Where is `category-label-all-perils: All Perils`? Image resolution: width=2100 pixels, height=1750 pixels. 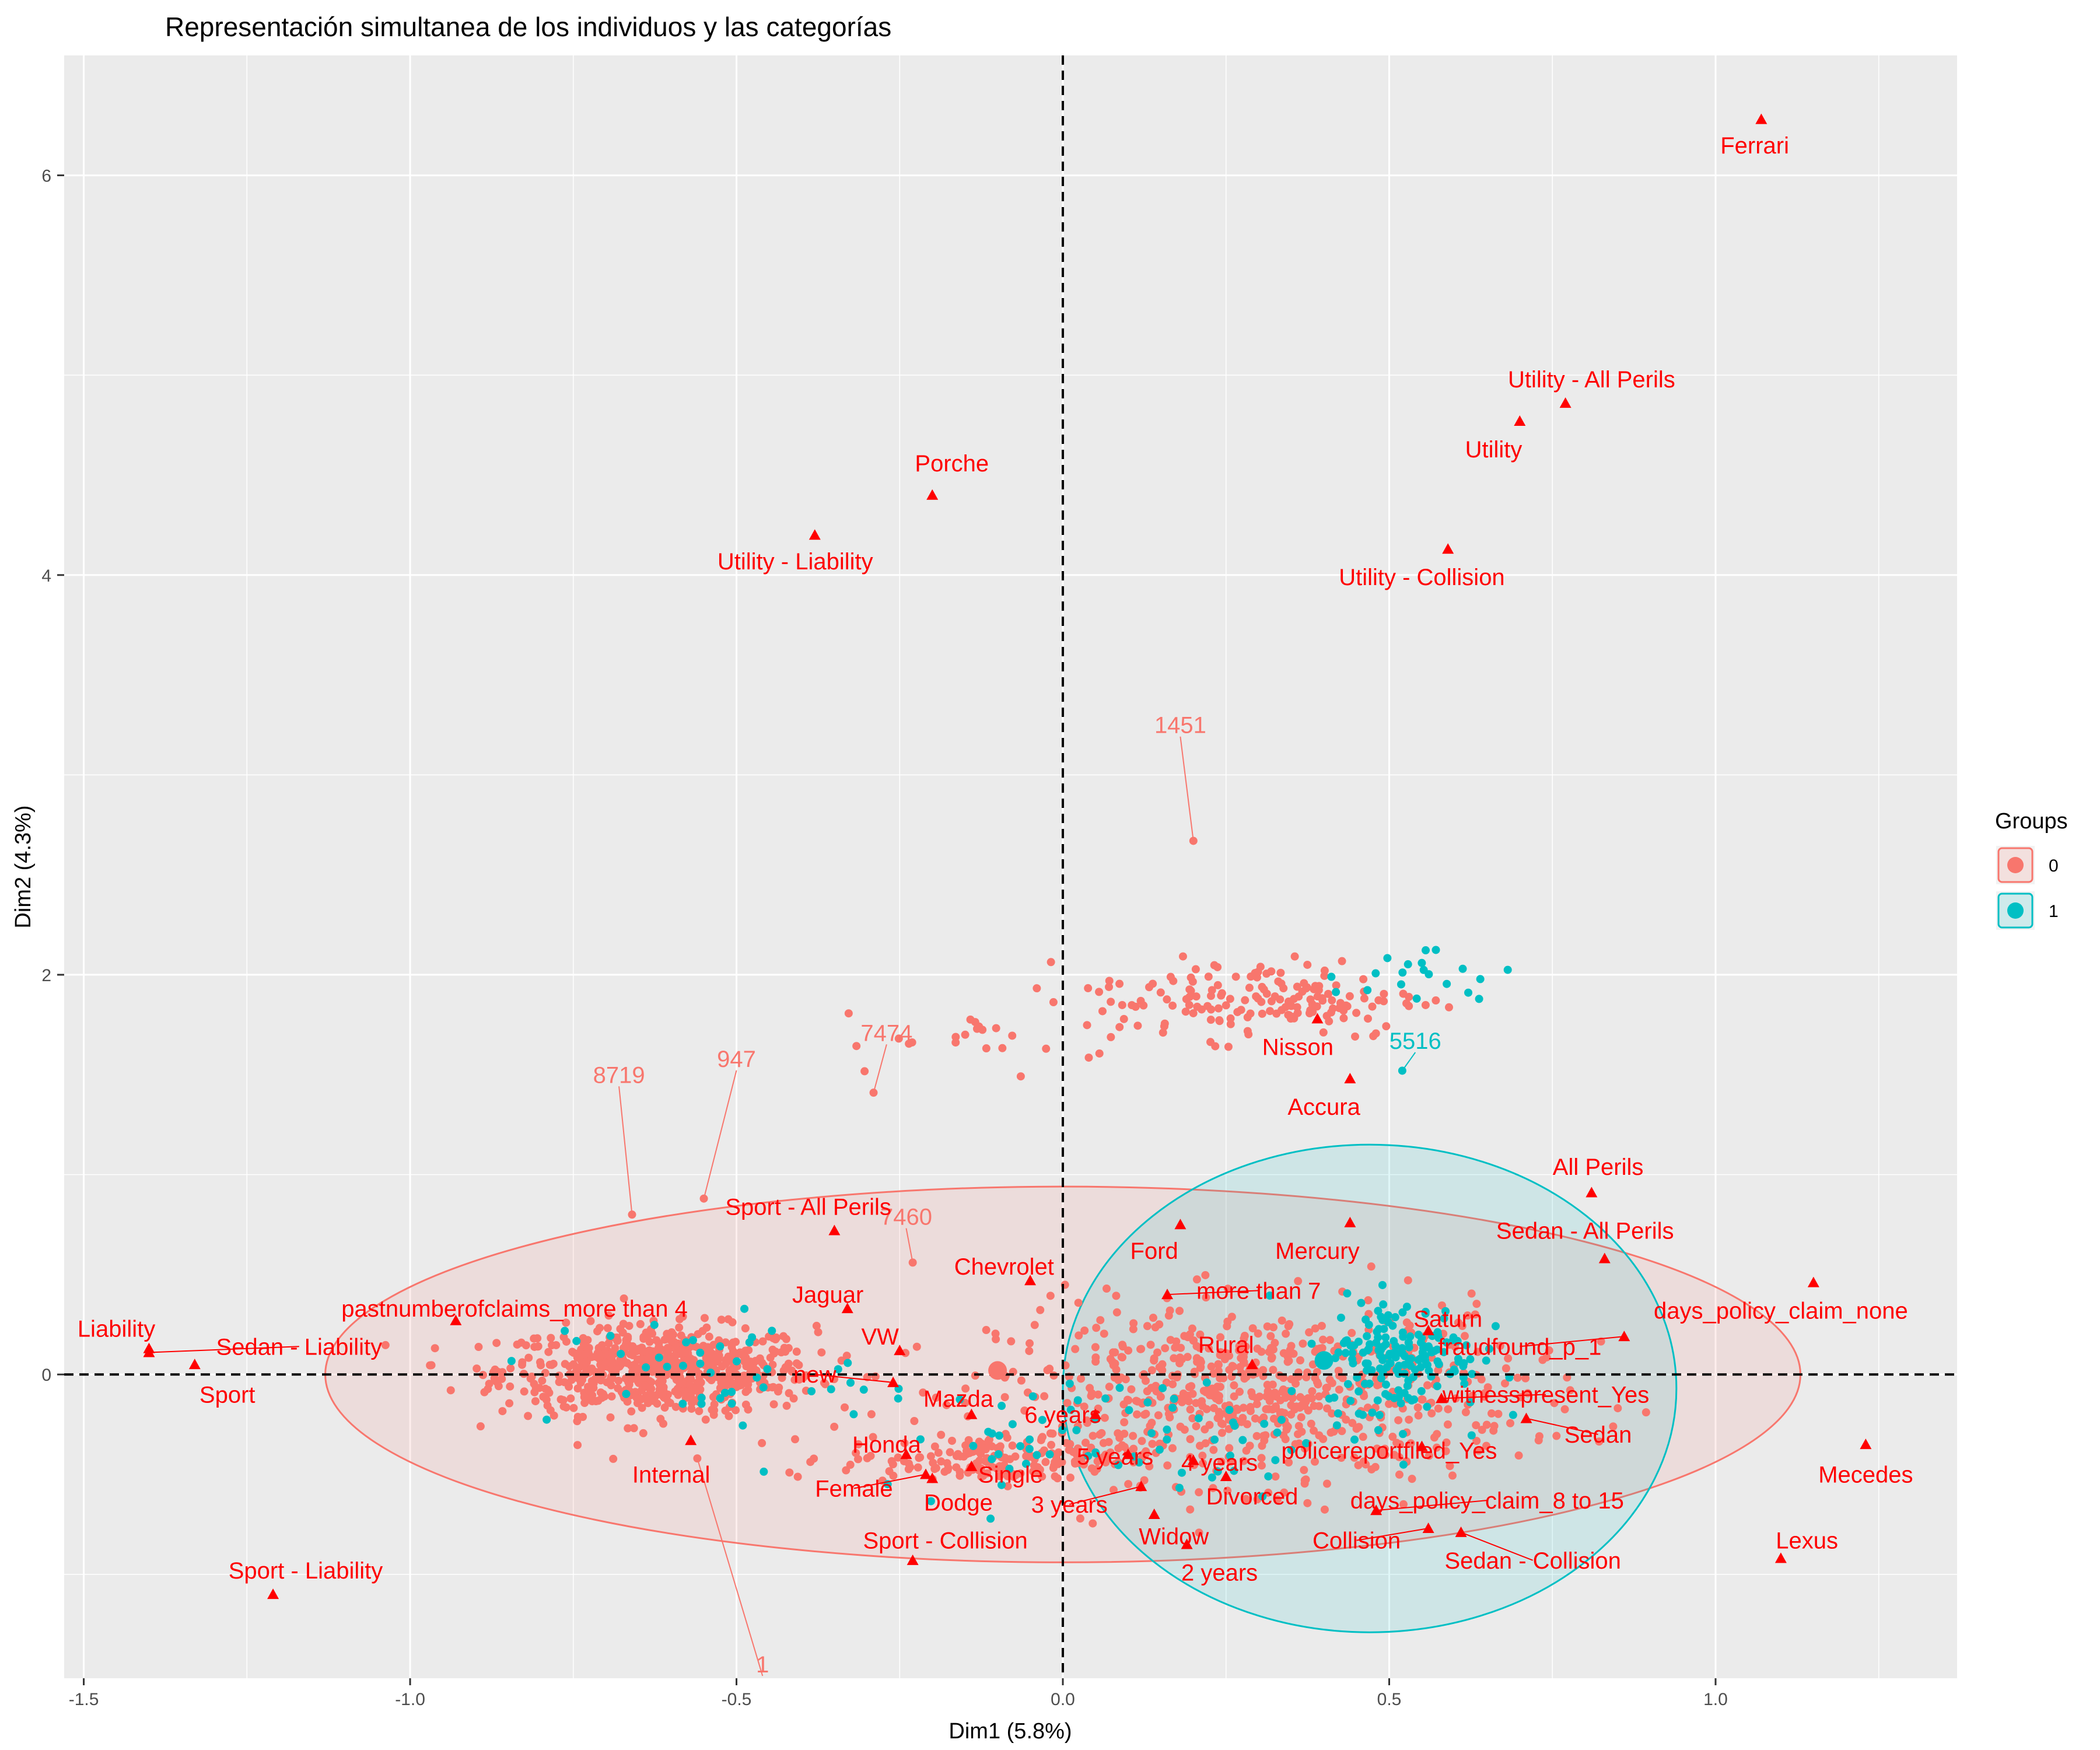 category-label-all-perils: All Perils is located at coordinates (1598, 1167).